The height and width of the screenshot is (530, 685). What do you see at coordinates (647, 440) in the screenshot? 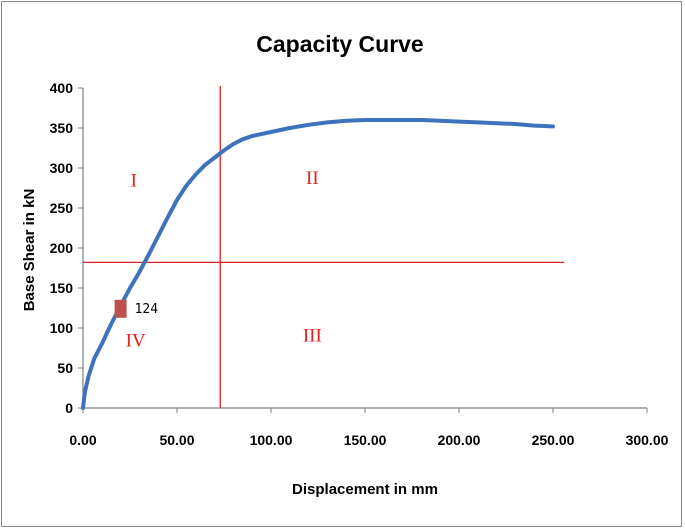
I see `x-tick-label: 300.00` at bounding box center [647, 440].